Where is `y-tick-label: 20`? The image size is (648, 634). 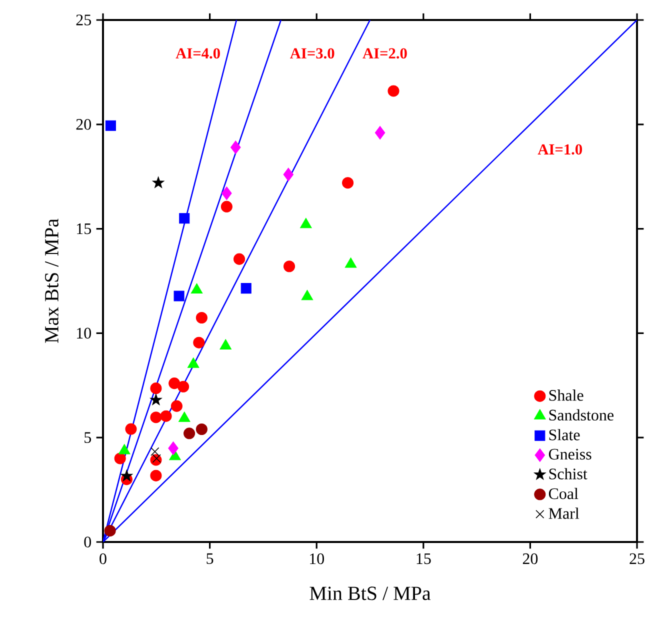
y-tick-label: 20 is located at coordinates (84, 124).